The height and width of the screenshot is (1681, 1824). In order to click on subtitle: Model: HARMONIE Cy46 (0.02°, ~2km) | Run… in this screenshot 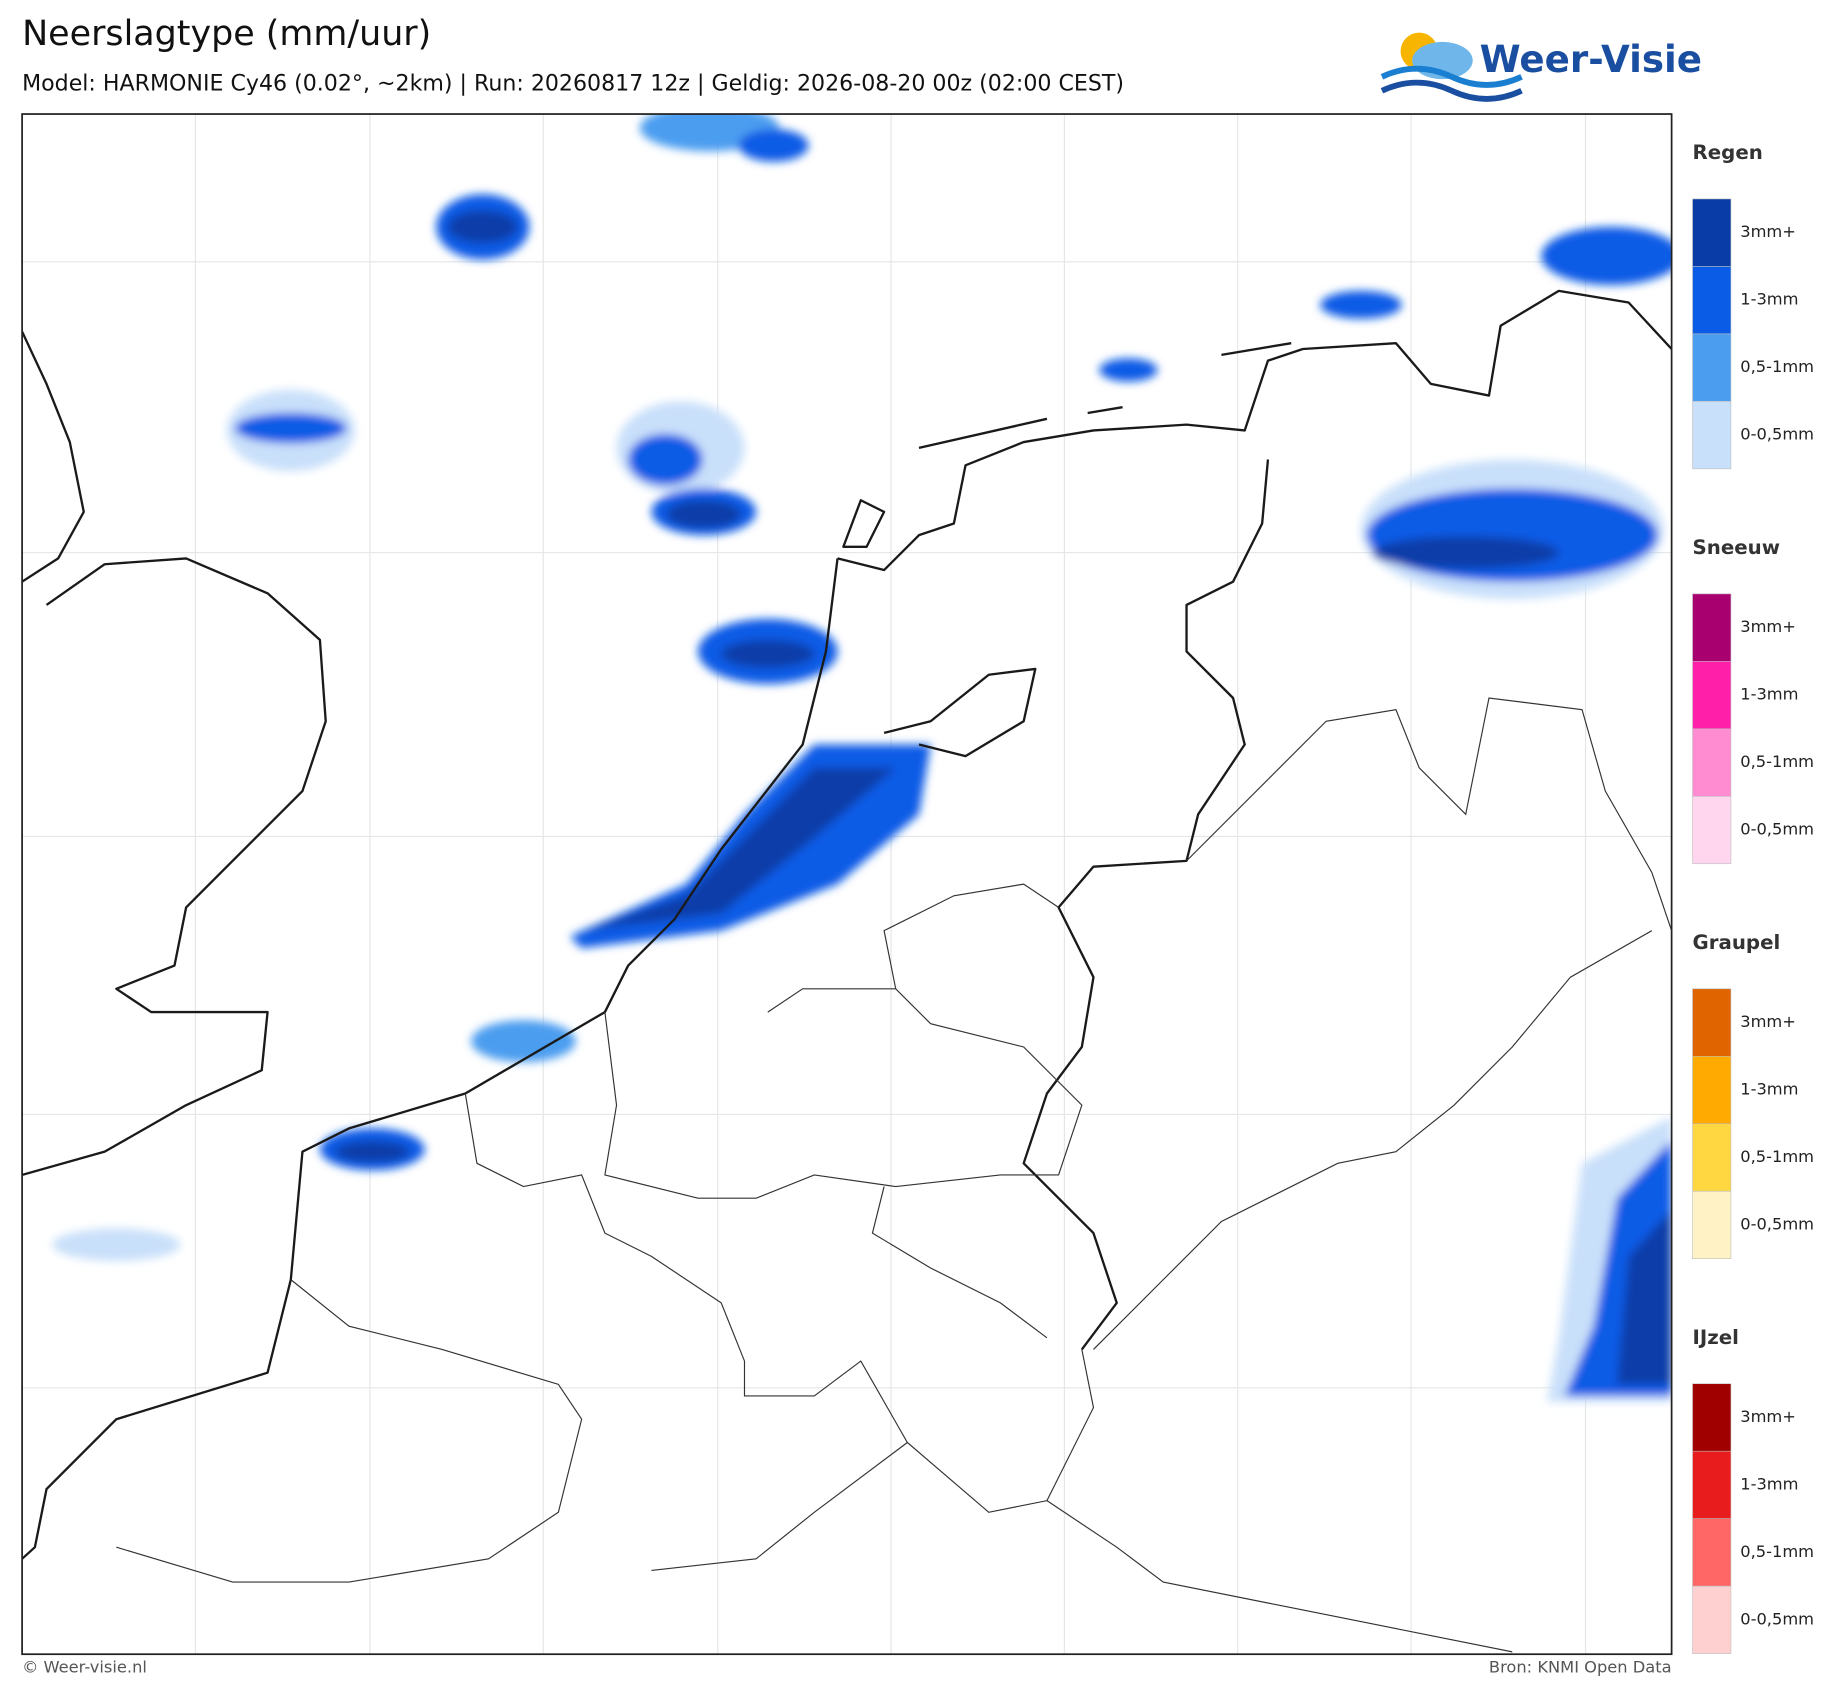, I will do `click(573, 83)`.